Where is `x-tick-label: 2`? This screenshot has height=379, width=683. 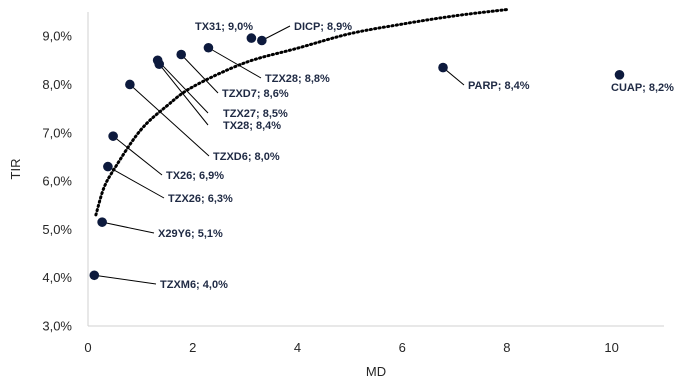
x-tick-label: 2 is located at coordinates (192, 347).